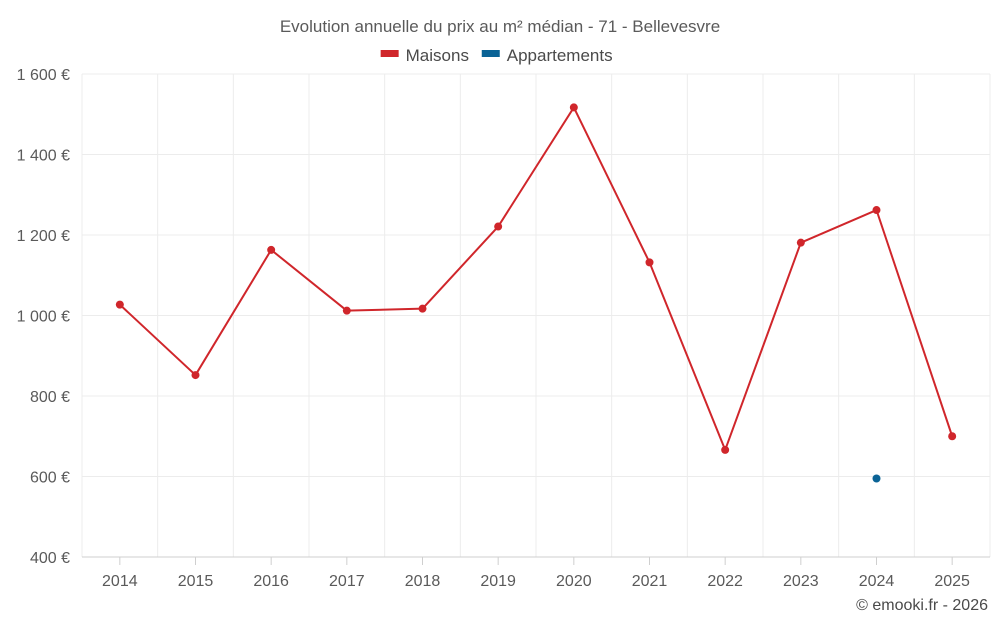 The height and width of the screenshot is (625, 1000). I want to click on data-point-appartements, so click(876, 478).